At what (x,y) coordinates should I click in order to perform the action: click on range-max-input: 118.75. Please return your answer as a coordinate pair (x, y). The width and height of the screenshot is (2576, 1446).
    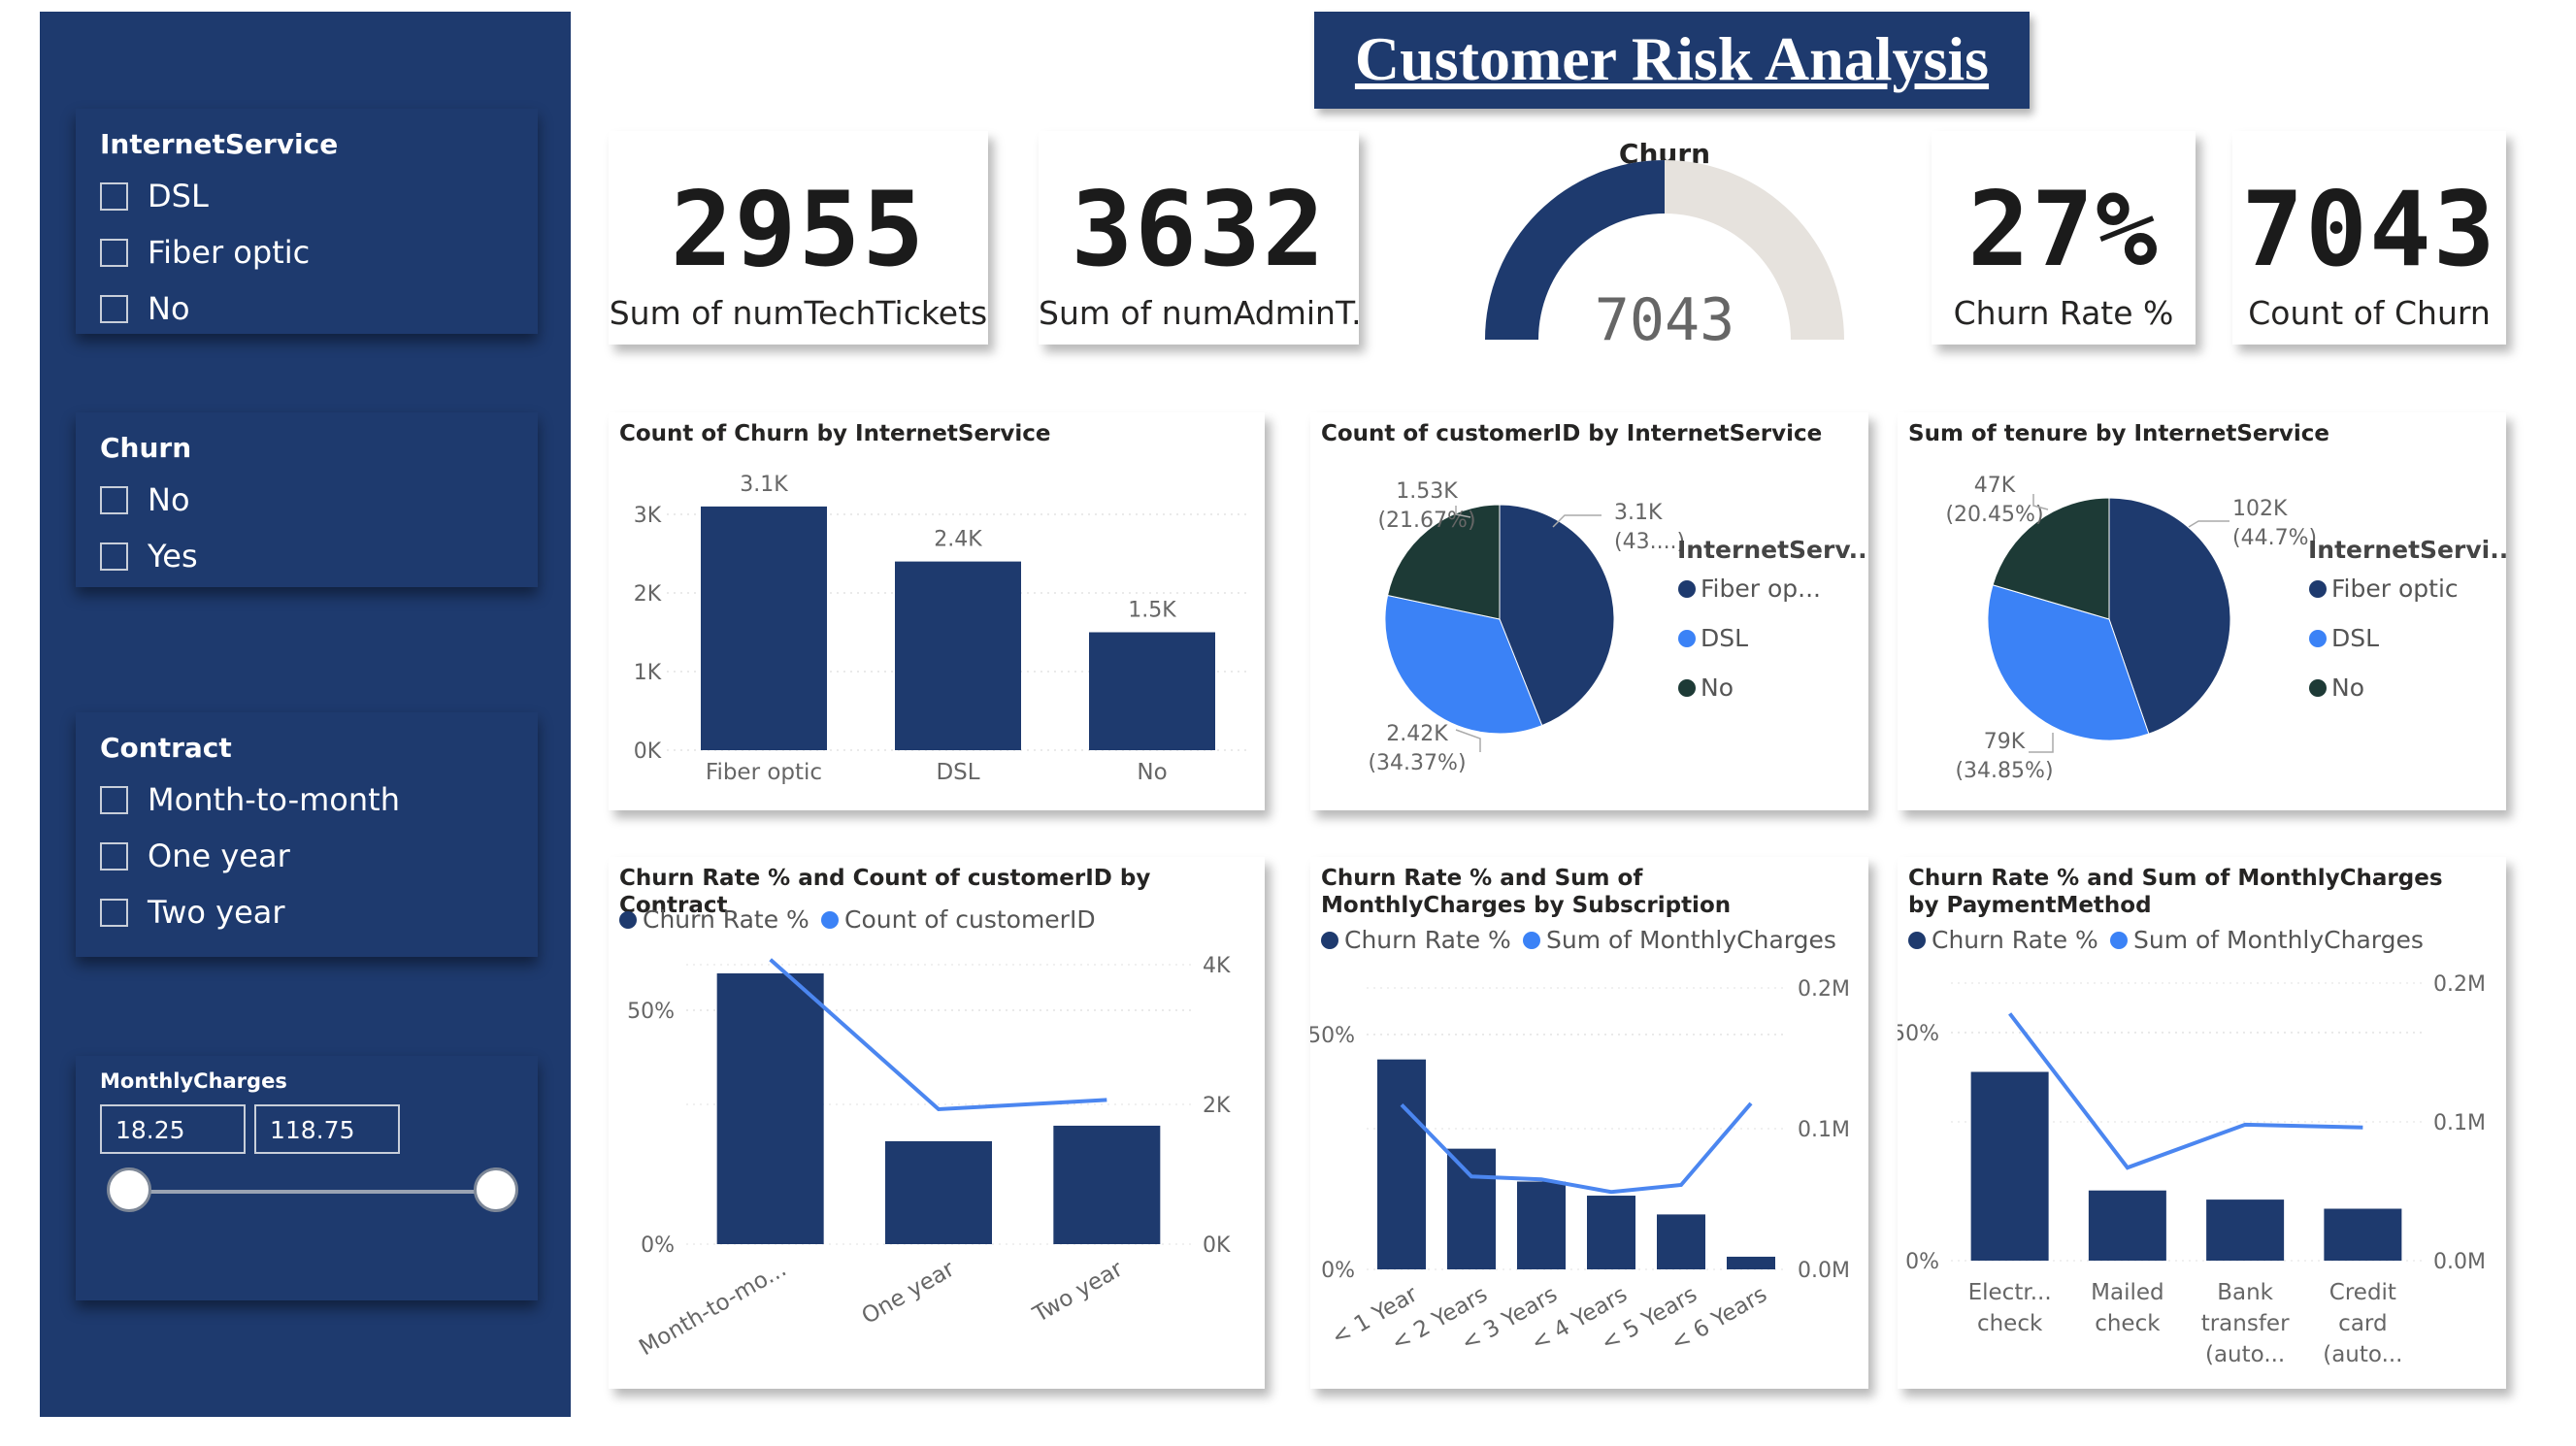
    Looking at the image, I should click on (327, 1129).